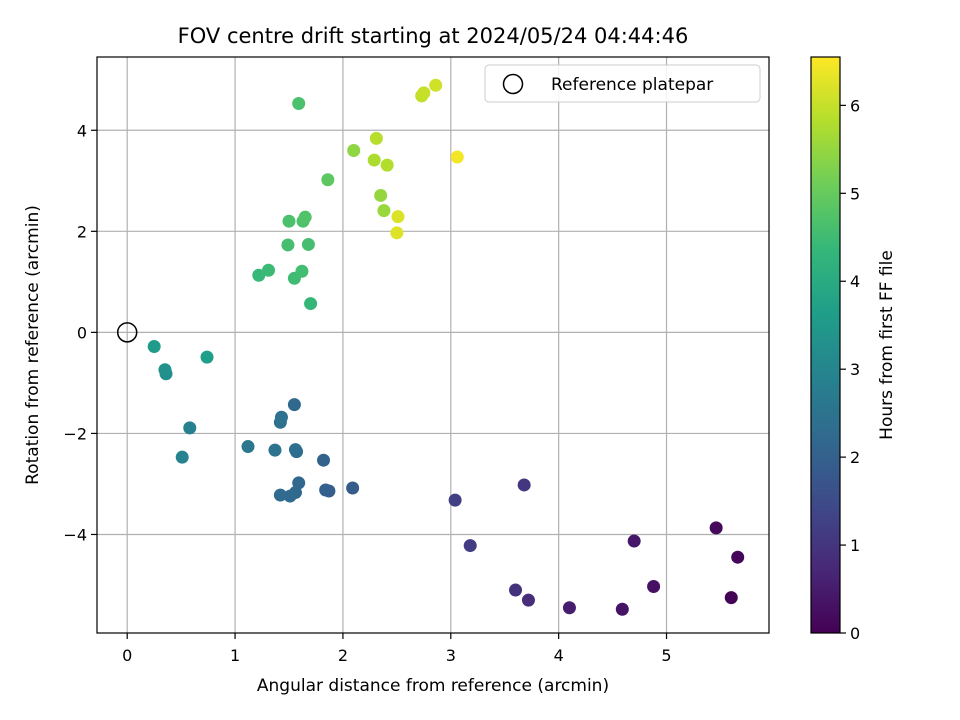 The height and width of the screenshot is (720, 960). Describe the element at coordinates (82, 130) in the screenshot. I see `y-tick-label: 4` at that location.